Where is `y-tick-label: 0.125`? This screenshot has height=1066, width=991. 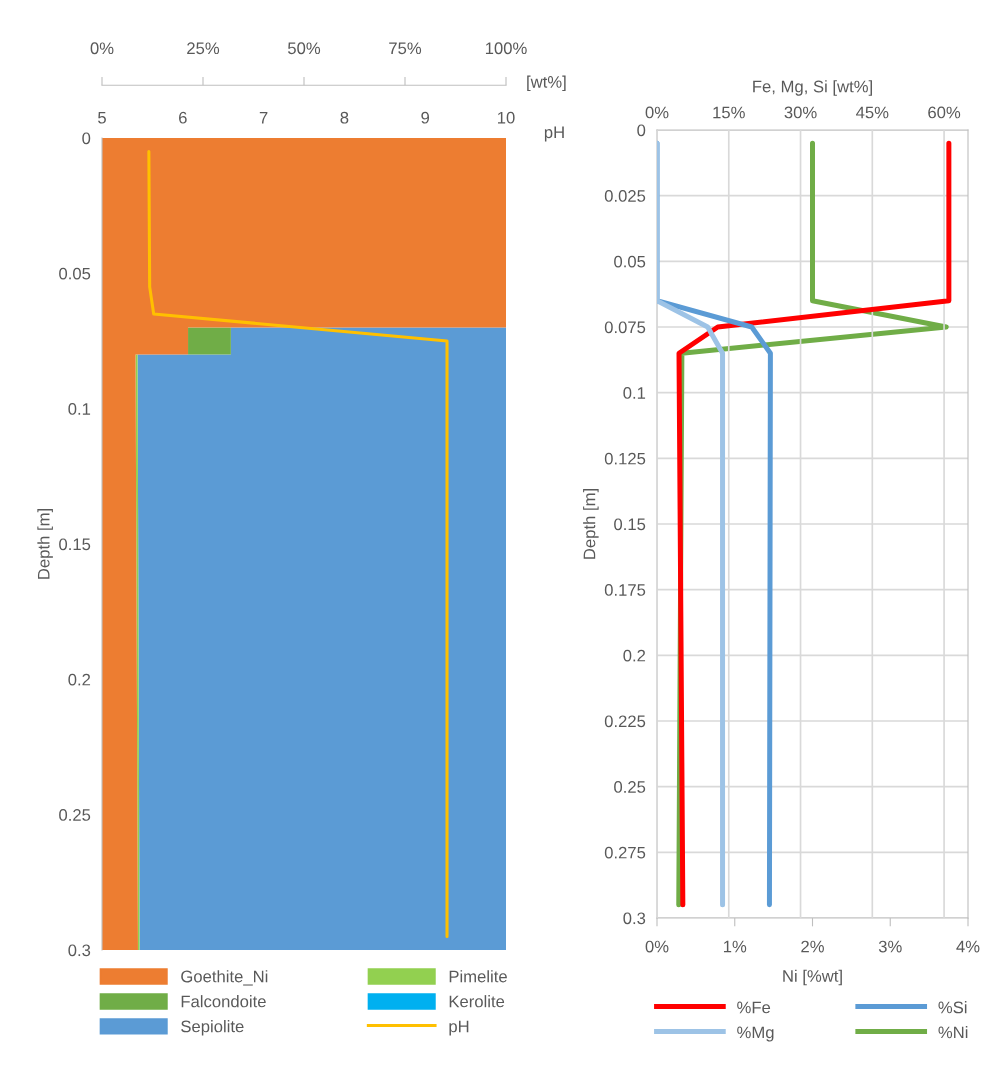
y-tick-label: 0.125 is located at coordinates (625, 458).